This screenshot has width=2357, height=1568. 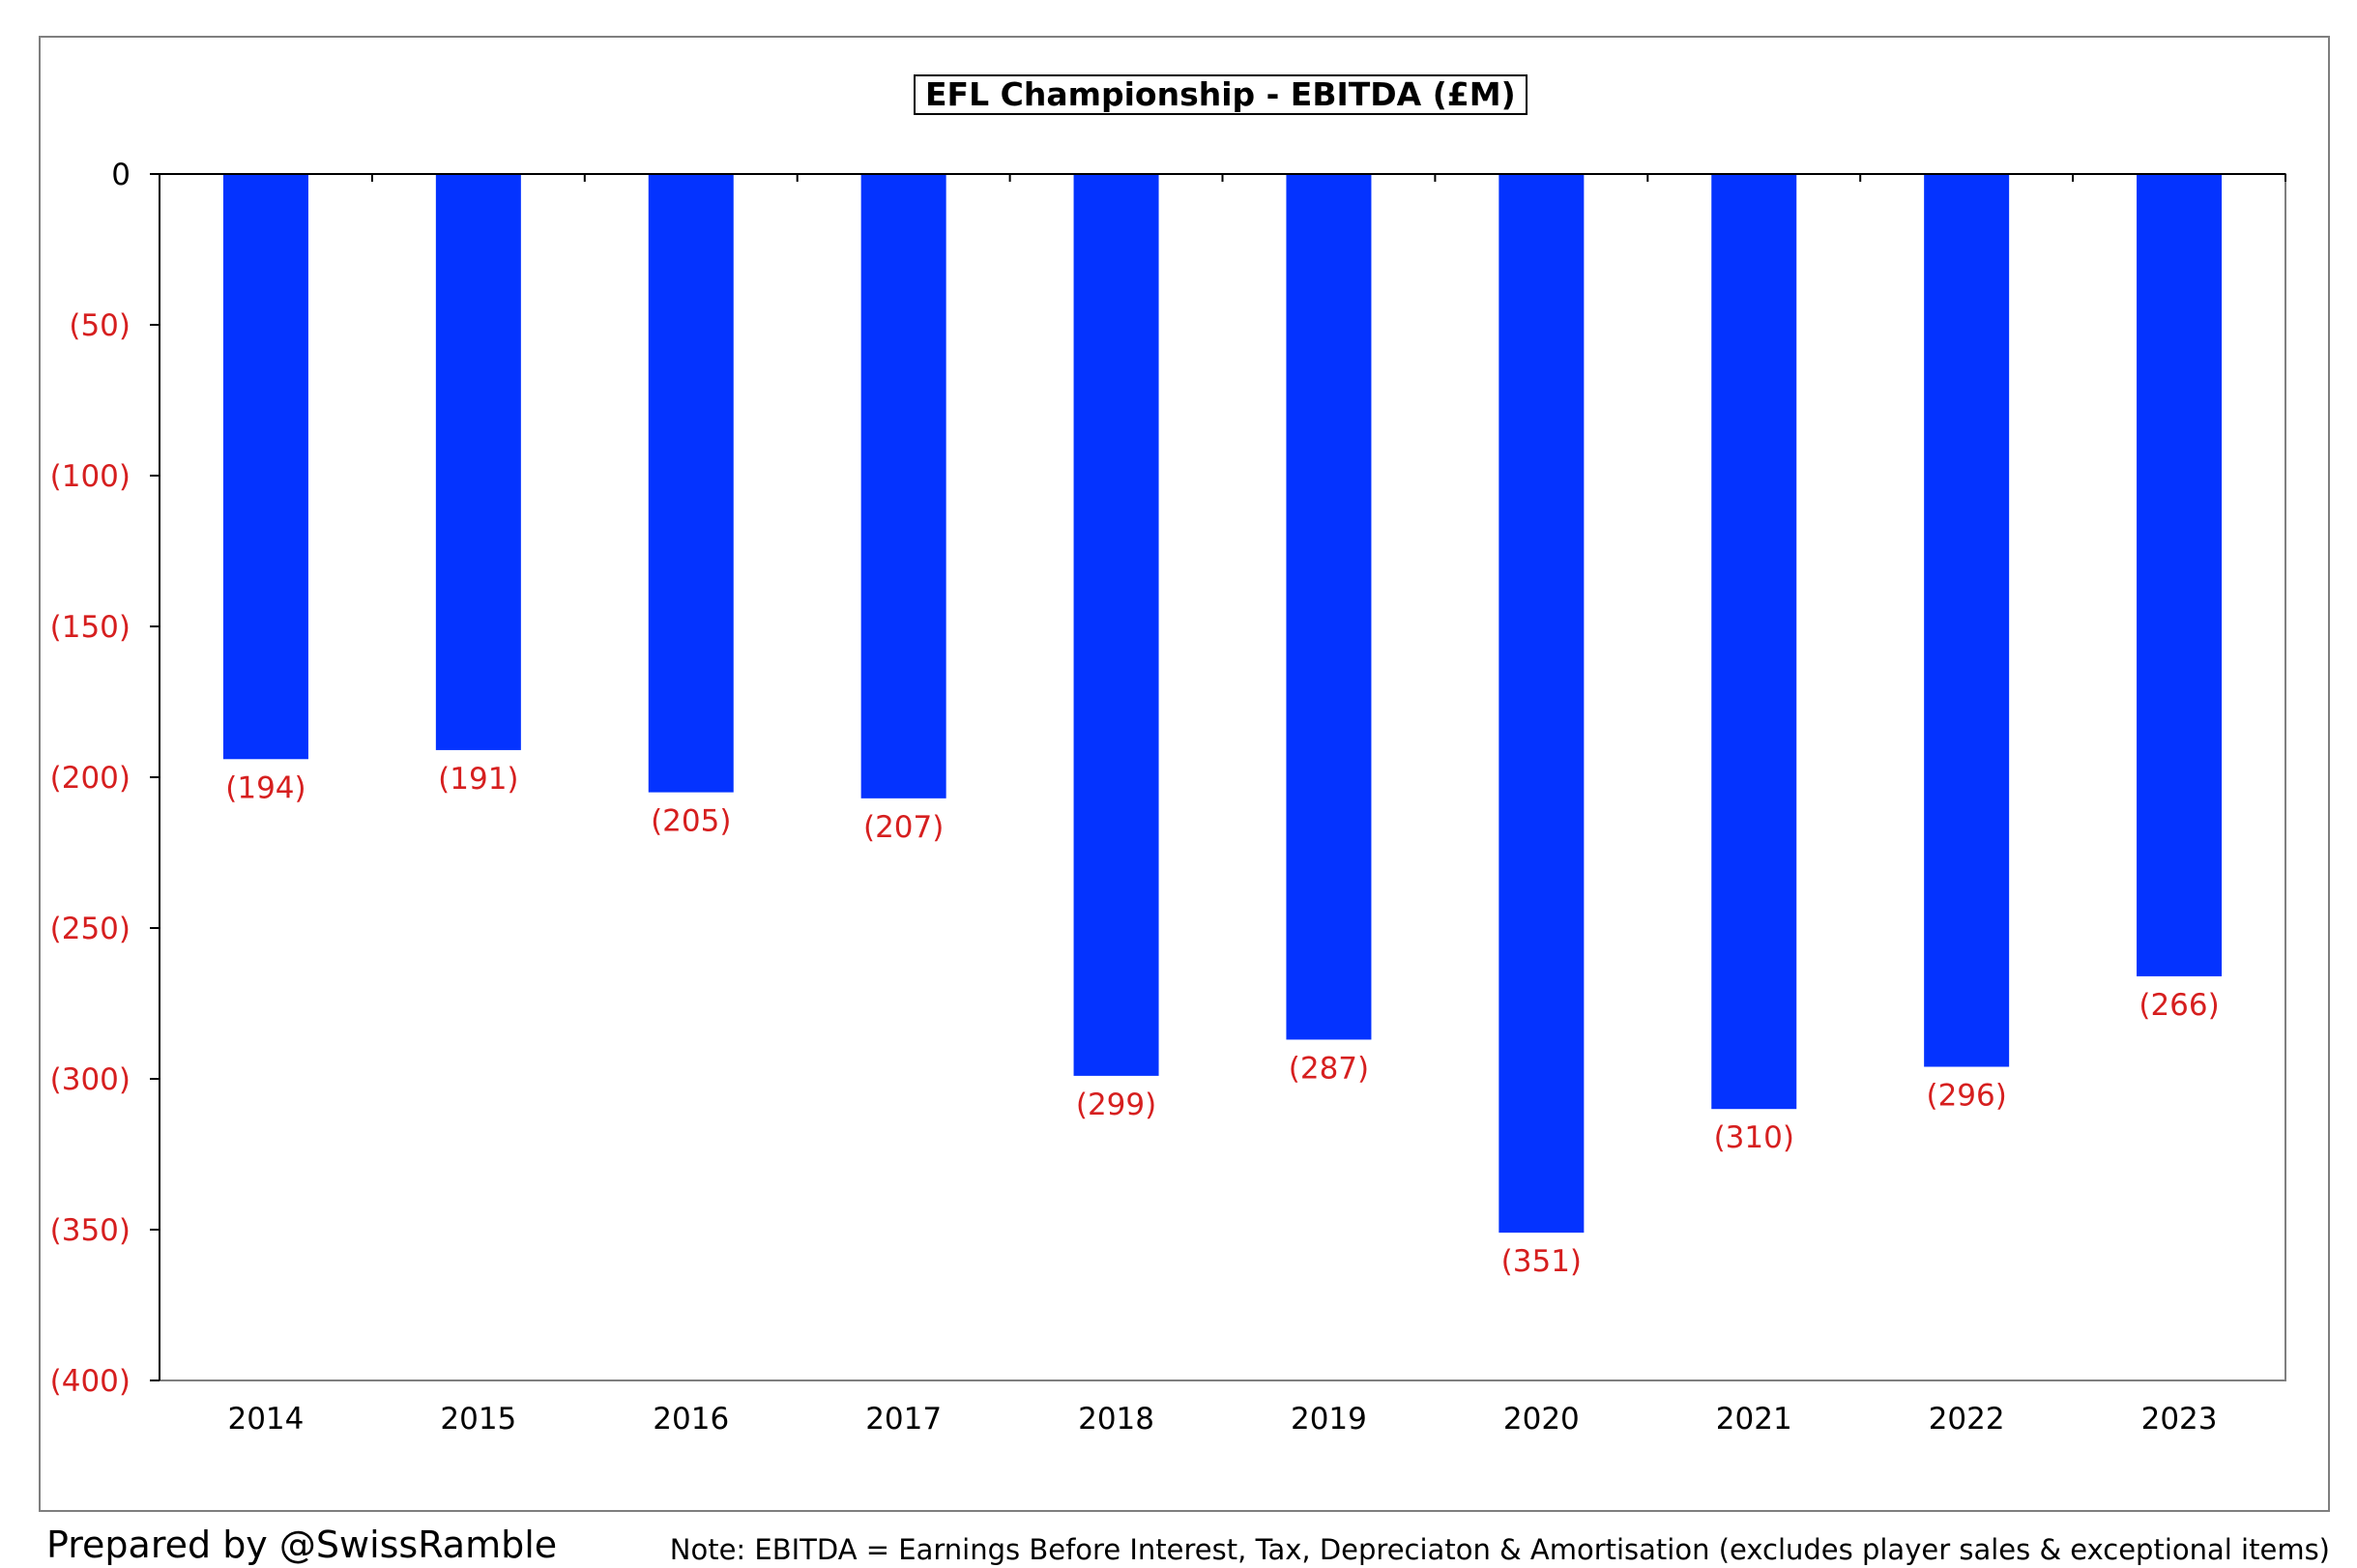 What do you see at coordinates (1116, 1419) in the screenshot?
I see `x-tick-label: 2018` at bounding box center [1116, 1419].